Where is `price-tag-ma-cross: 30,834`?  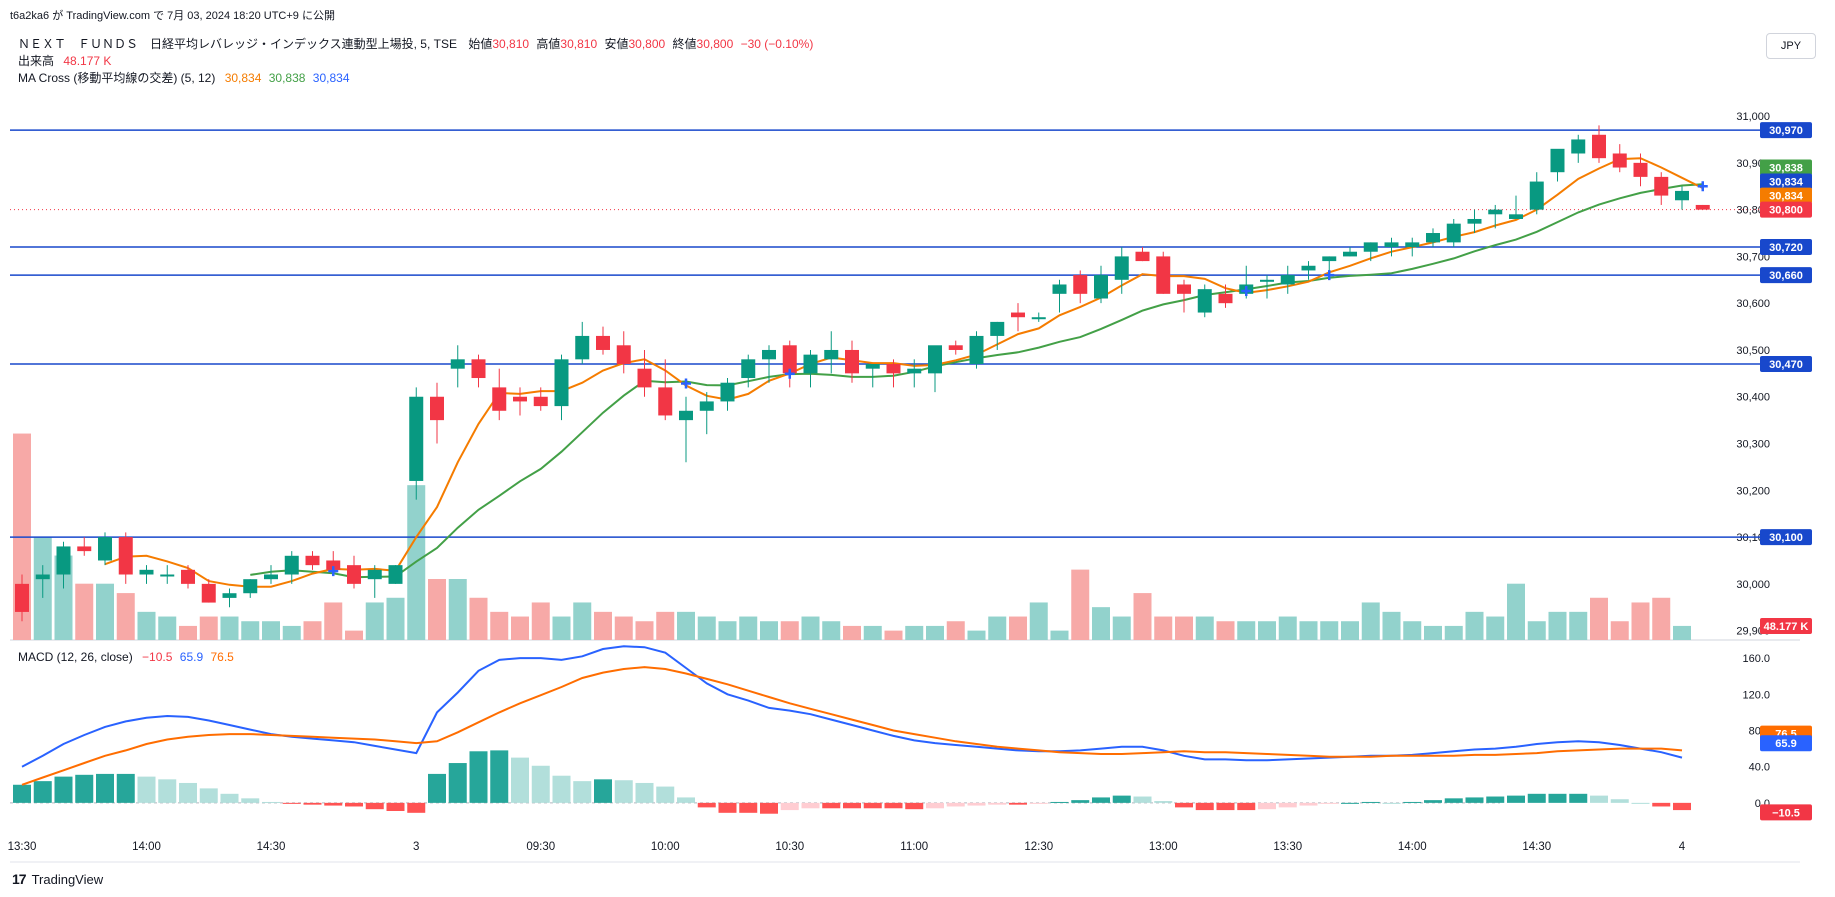 price-tag-ma-cross: 30,834 is located at coordinates (1786, 183).